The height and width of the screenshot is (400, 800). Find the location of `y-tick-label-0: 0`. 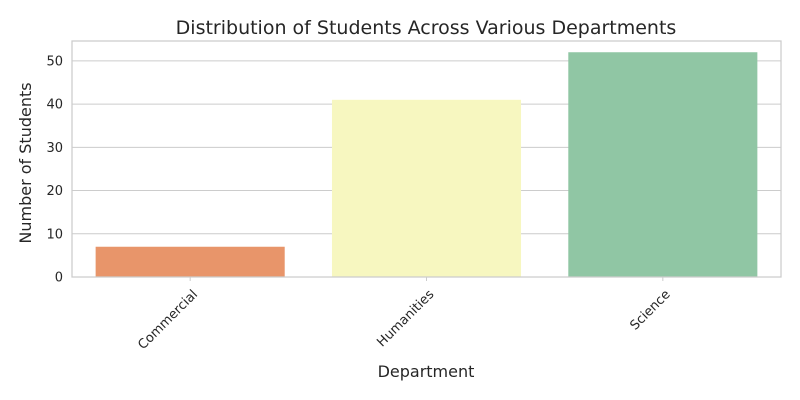

y-tick-label-0: 0 is located at coordinates (59, 278).